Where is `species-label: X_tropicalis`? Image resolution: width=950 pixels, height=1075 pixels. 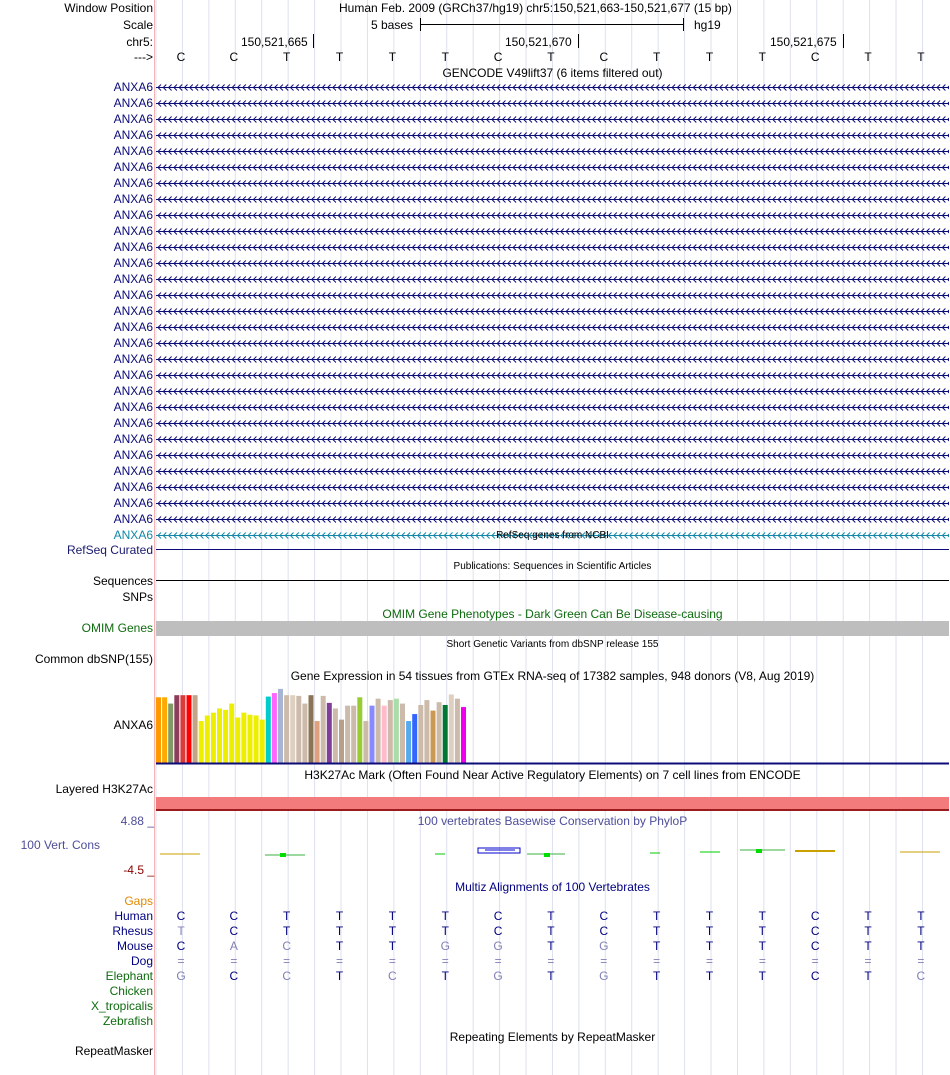 species-label: X_tropicalis is located at coordinates (121, 1006).